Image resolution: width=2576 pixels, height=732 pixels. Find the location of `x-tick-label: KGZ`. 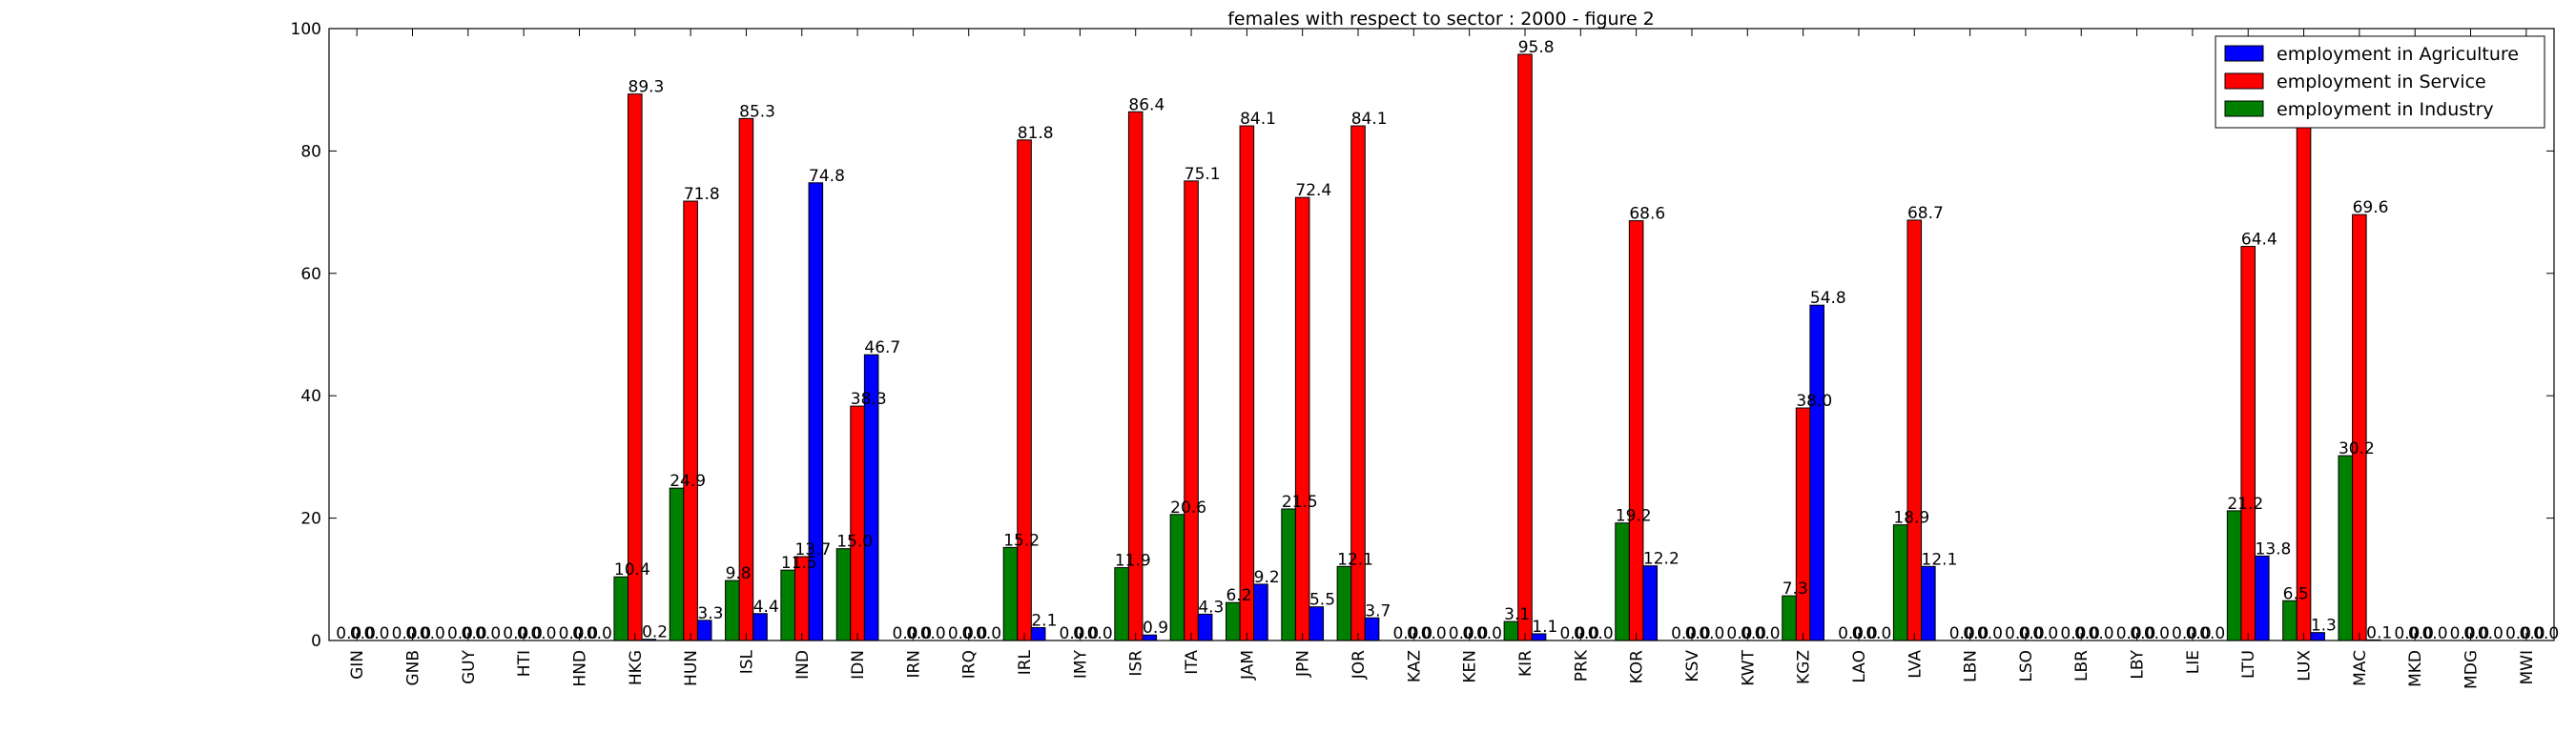

x-tick-label: KGZ is located at coordinates (1804, 667).